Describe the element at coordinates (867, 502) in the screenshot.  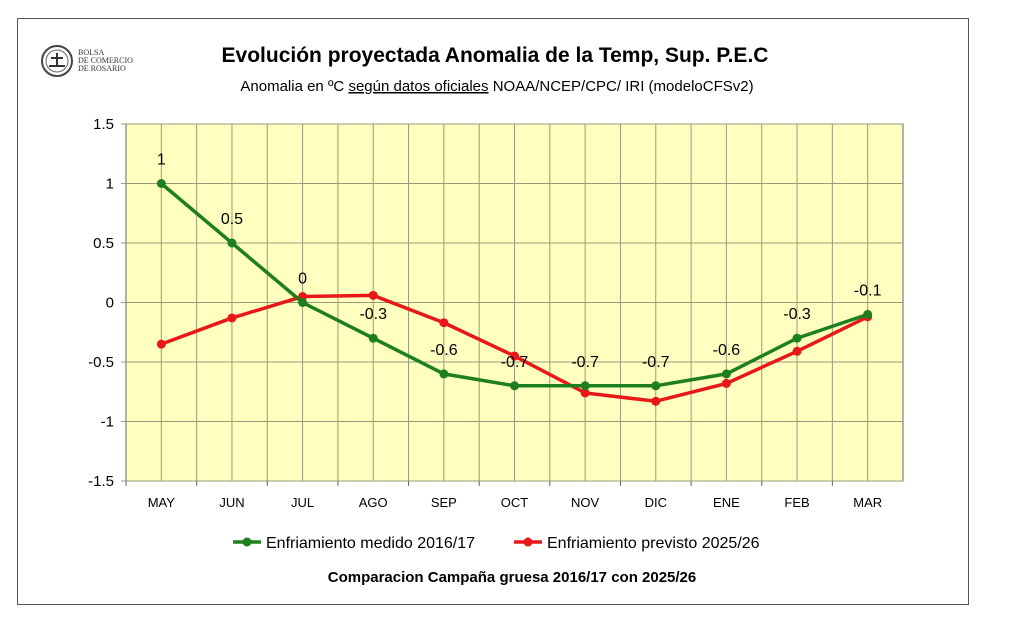
I see `x-tick-label: MAR` at that location.